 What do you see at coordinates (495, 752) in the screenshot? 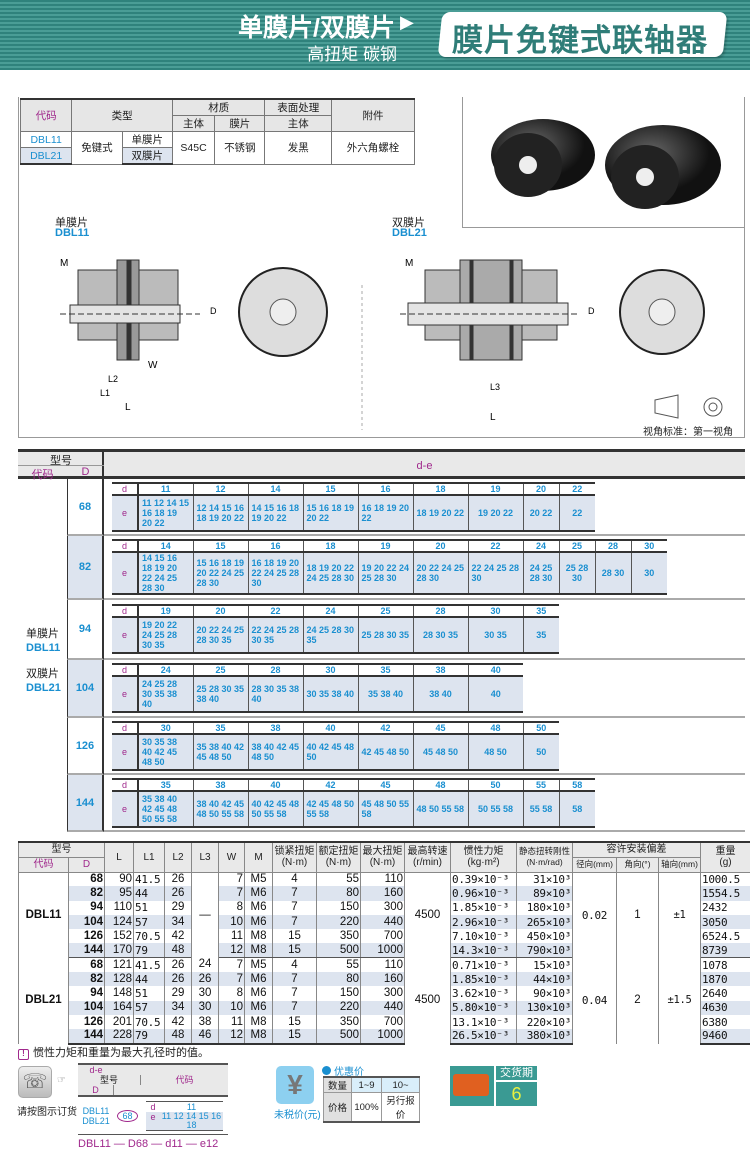
I see `e-values: 48 50` at bounding box center [495, 752].